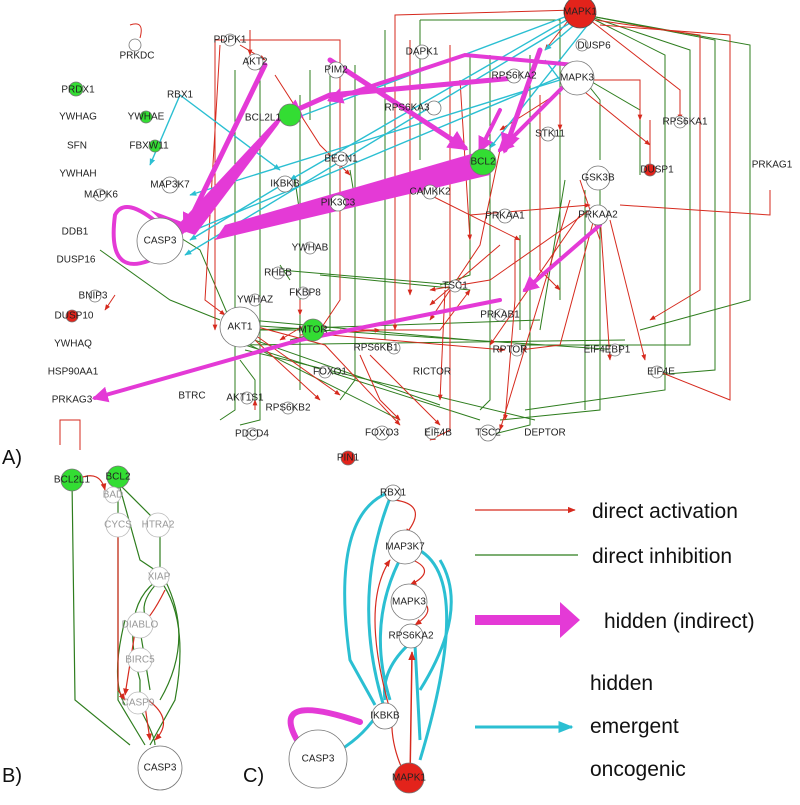 This screenshot has width=800, height=805. I want to click on node-a-EIF4EBP1-label: EIF4EBP1, so click(607, 350).